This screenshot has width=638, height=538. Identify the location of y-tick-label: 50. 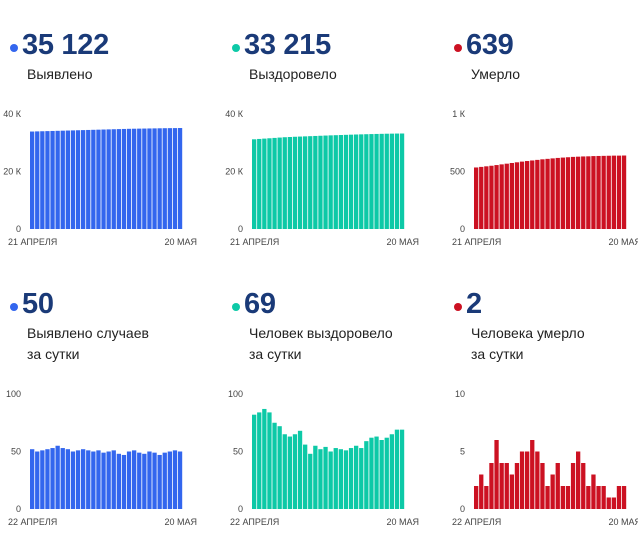
(238, 452).